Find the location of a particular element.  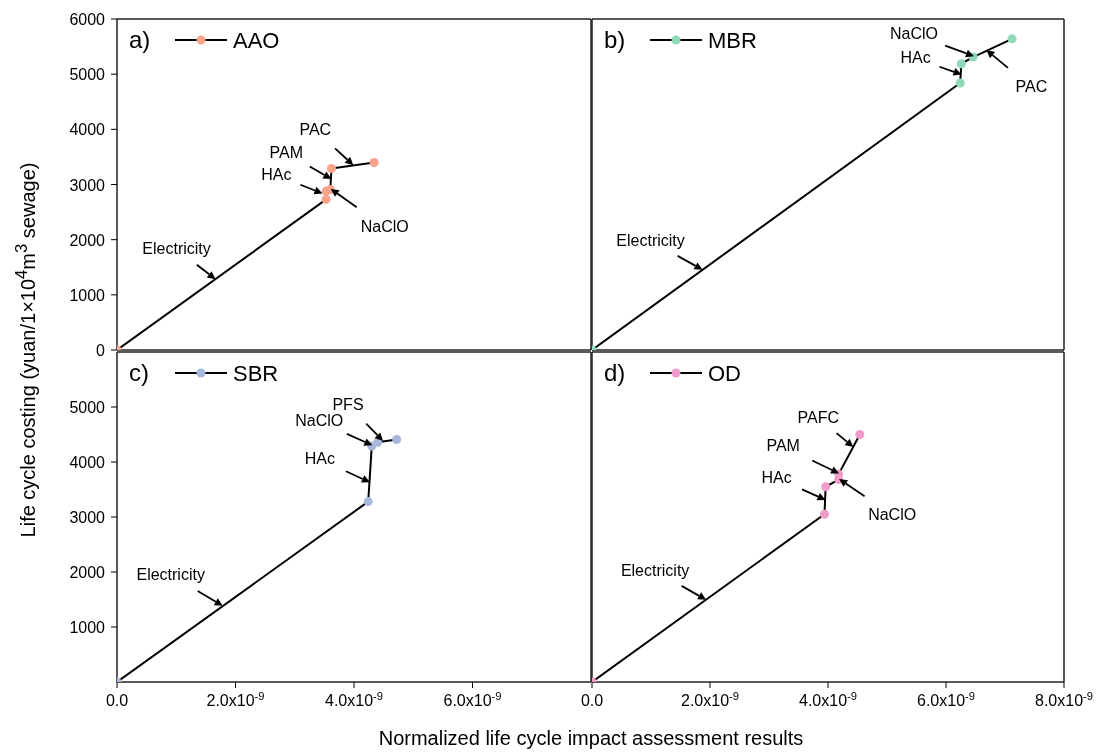

legend-label: MBR is located at coordinates (732, 40).